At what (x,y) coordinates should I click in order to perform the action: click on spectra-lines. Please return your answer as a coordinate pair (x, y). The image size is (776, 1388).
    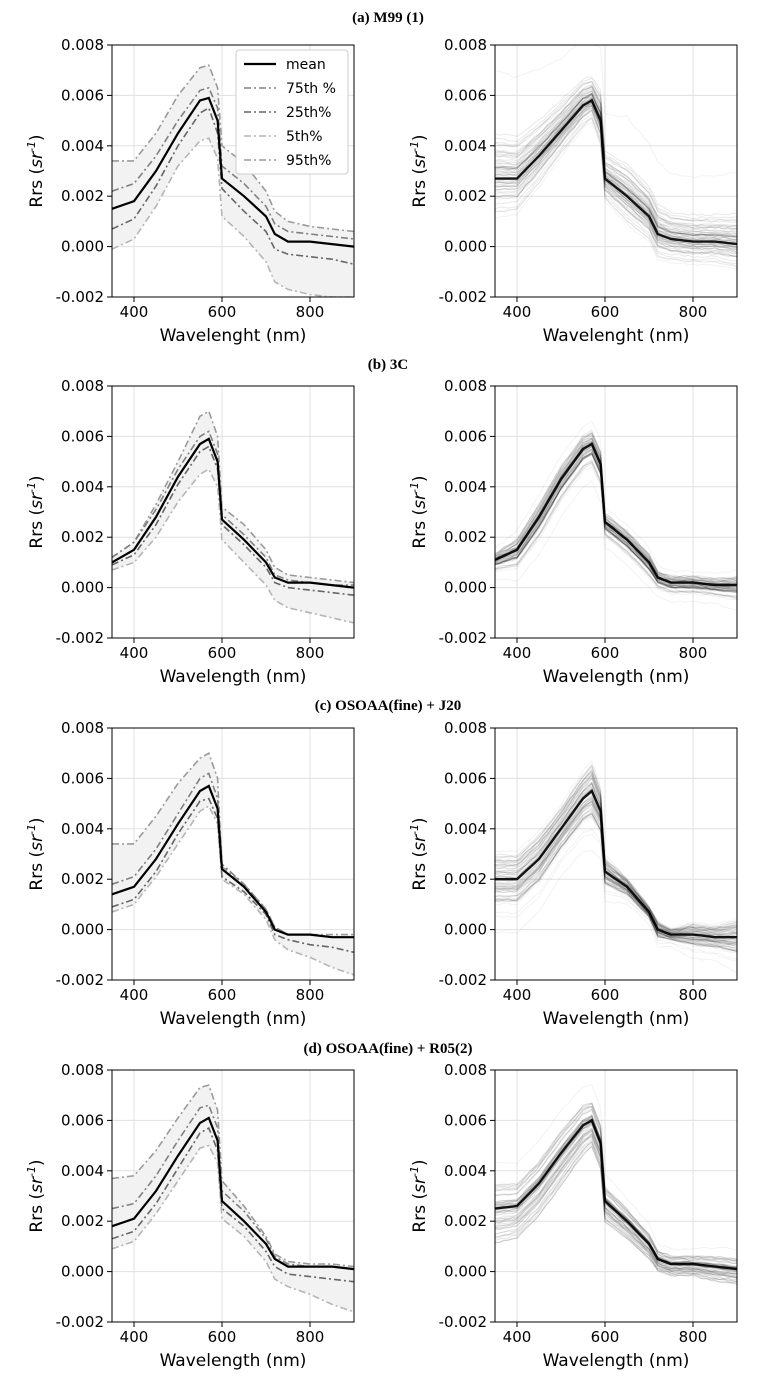
    Looking at the image, I should click on (616, 866).